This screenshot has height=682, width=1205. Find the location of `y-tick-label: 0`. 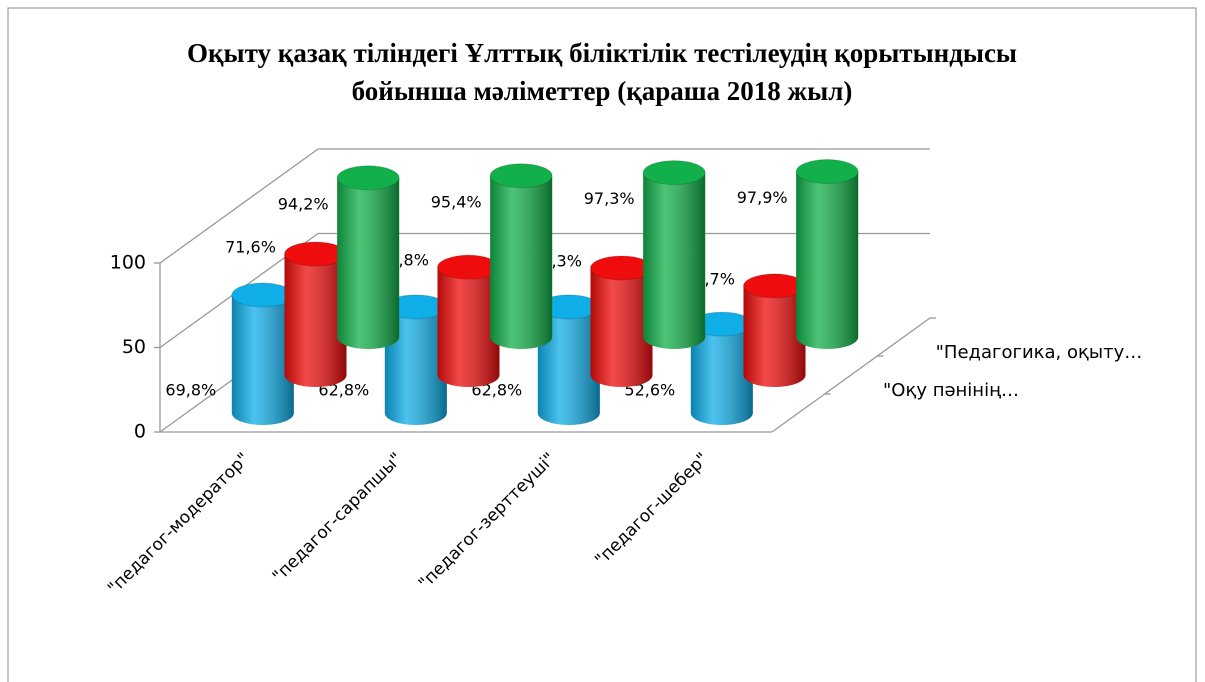

y-tick-label: 0 is located at coordinates (140, 432).